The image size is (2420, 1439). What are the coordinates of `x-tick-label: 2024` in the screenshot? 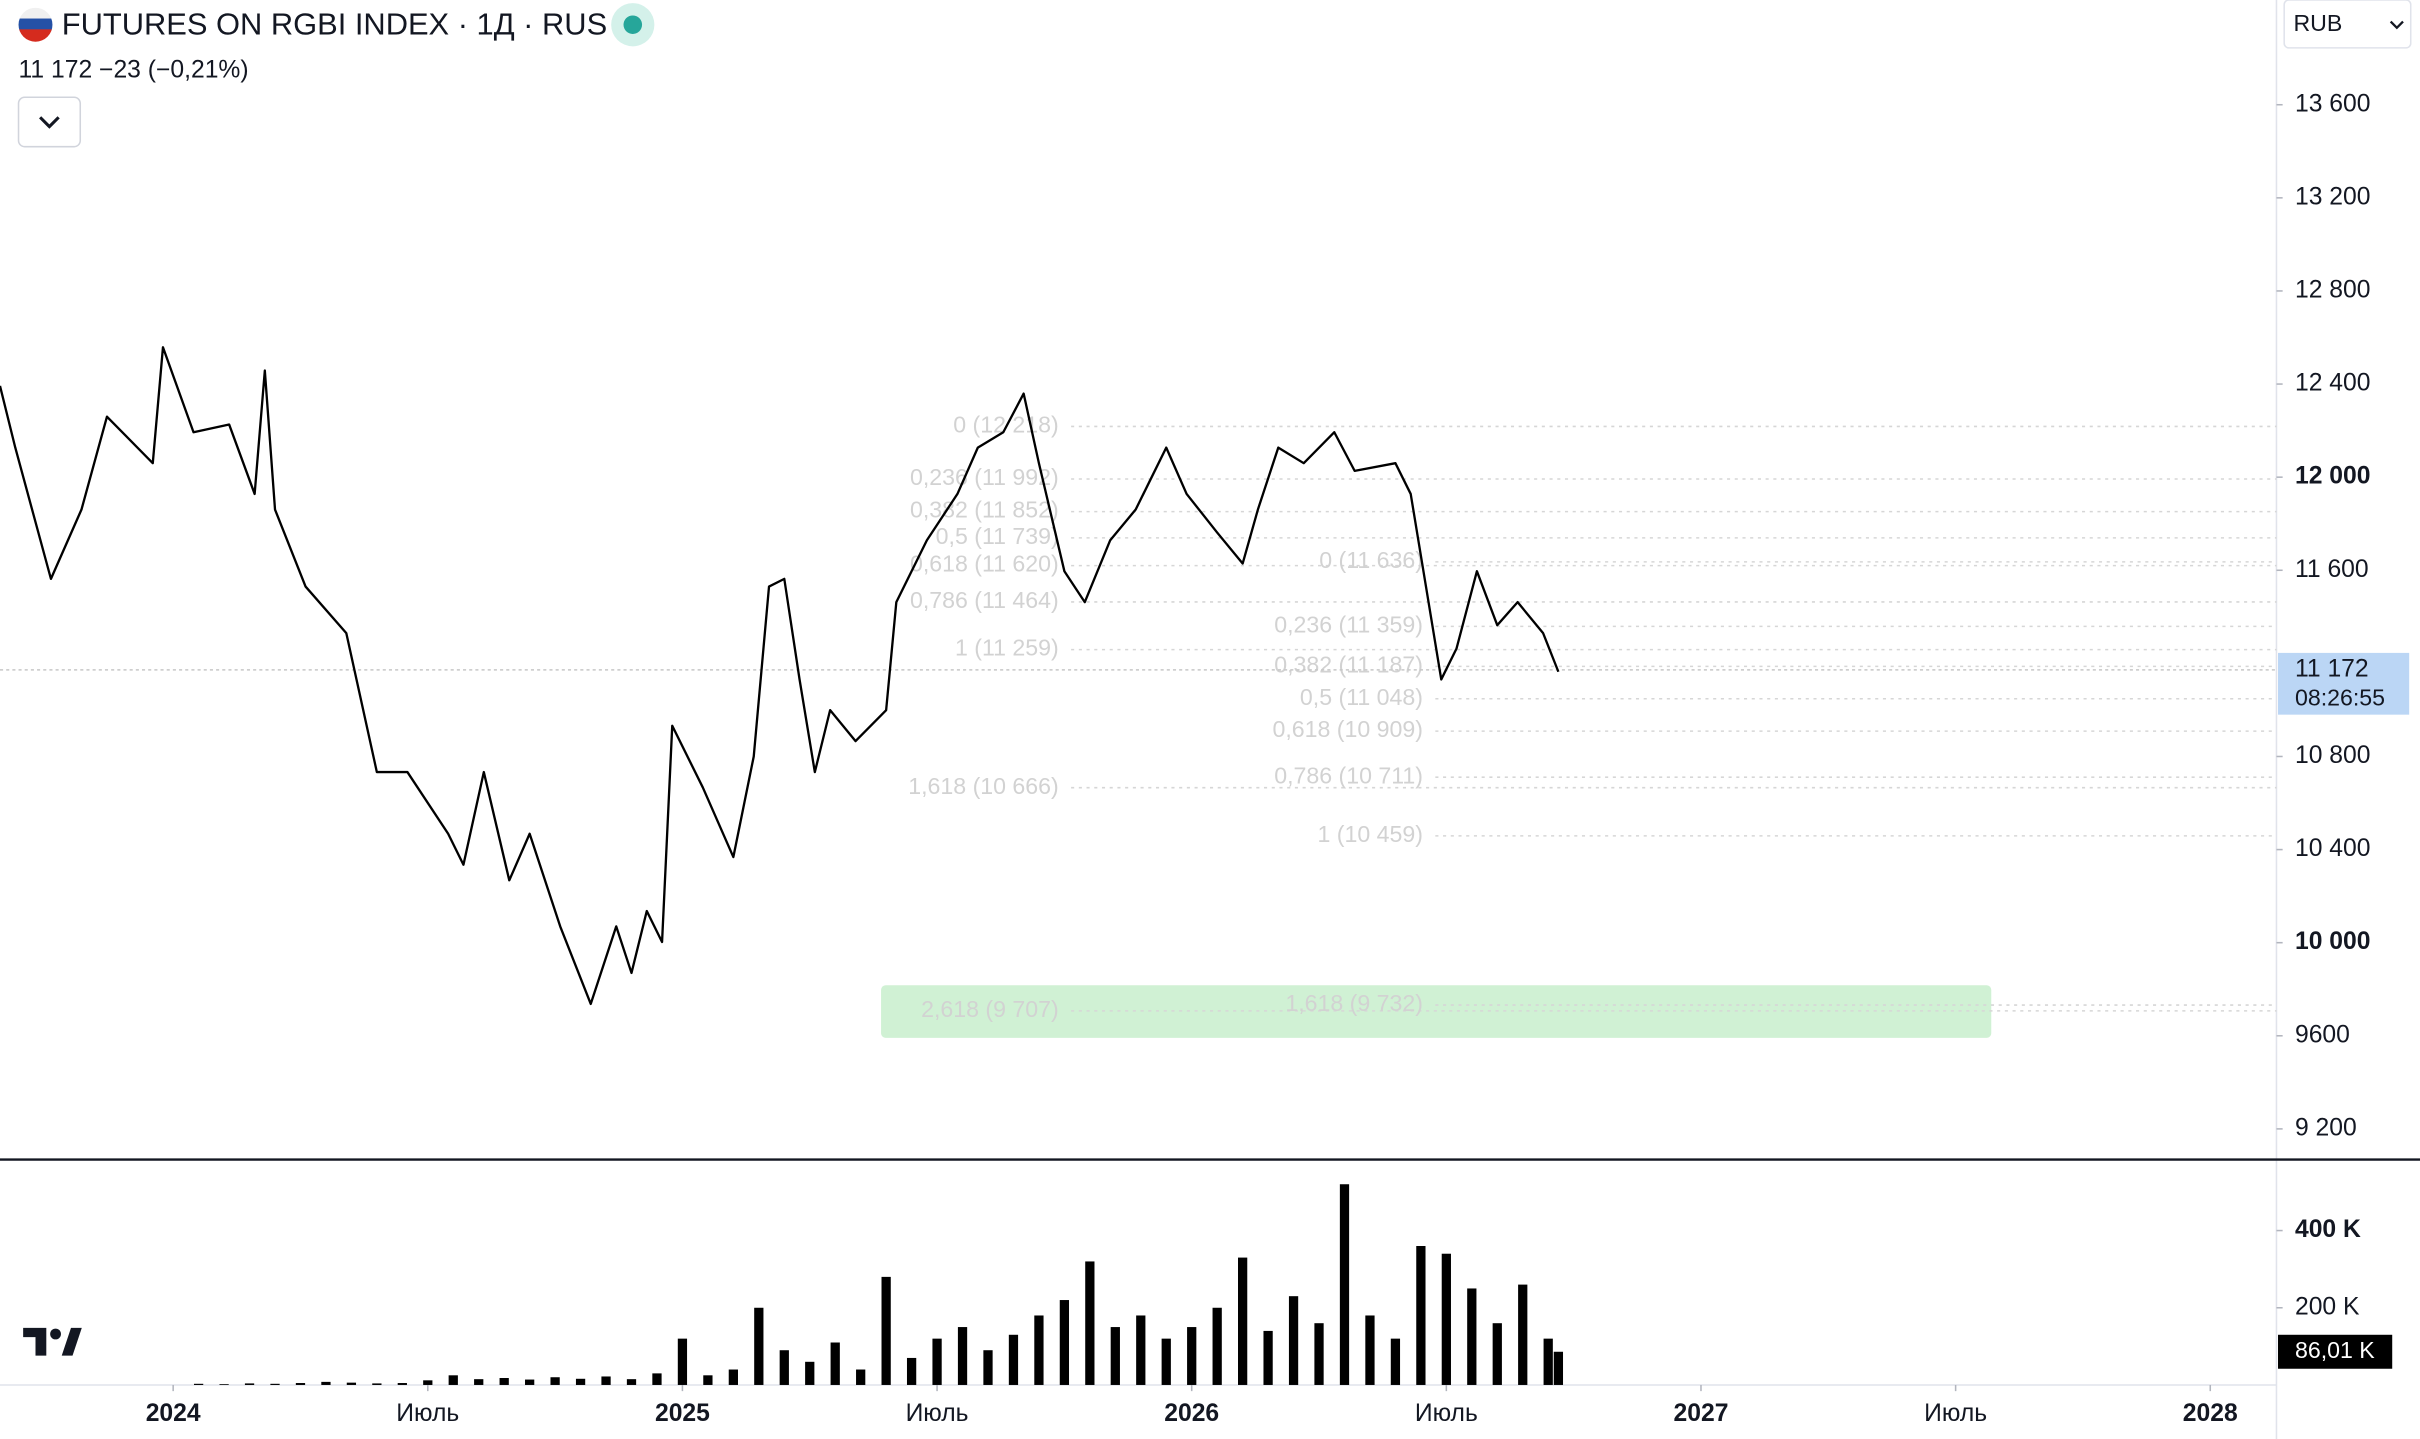 It's located at (173, 1413).